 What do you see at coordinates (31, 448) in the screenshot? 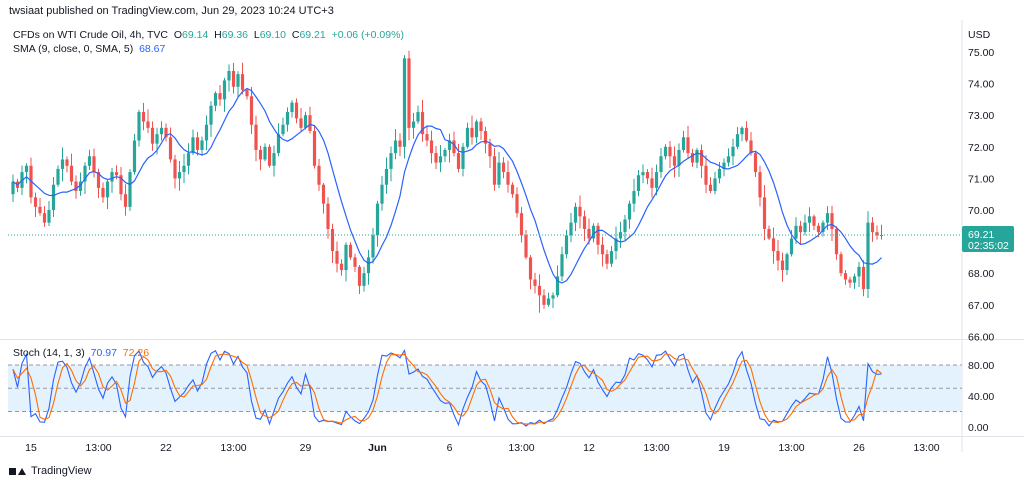
I see `time-tick-label: 15` at bounding box center [31, 448].